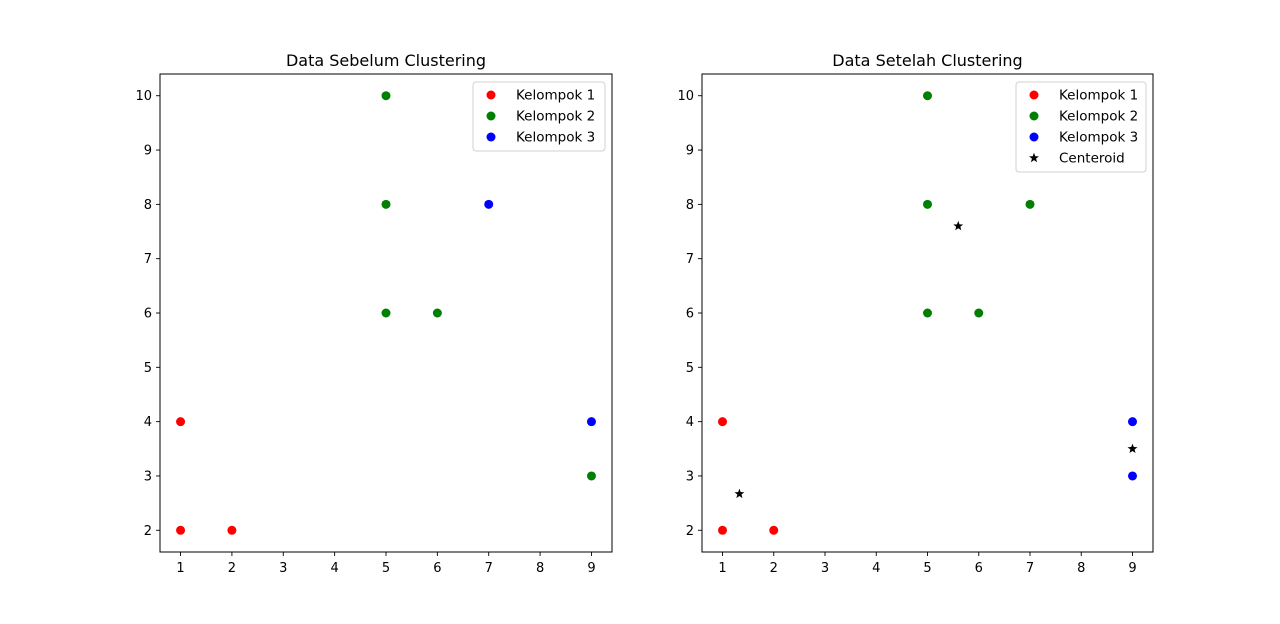 This screenshot has height=624, width=1280. Describe the element at coordinates (722, 568) in the screenshot. I see `after-x-tick-label: 1` at that location.